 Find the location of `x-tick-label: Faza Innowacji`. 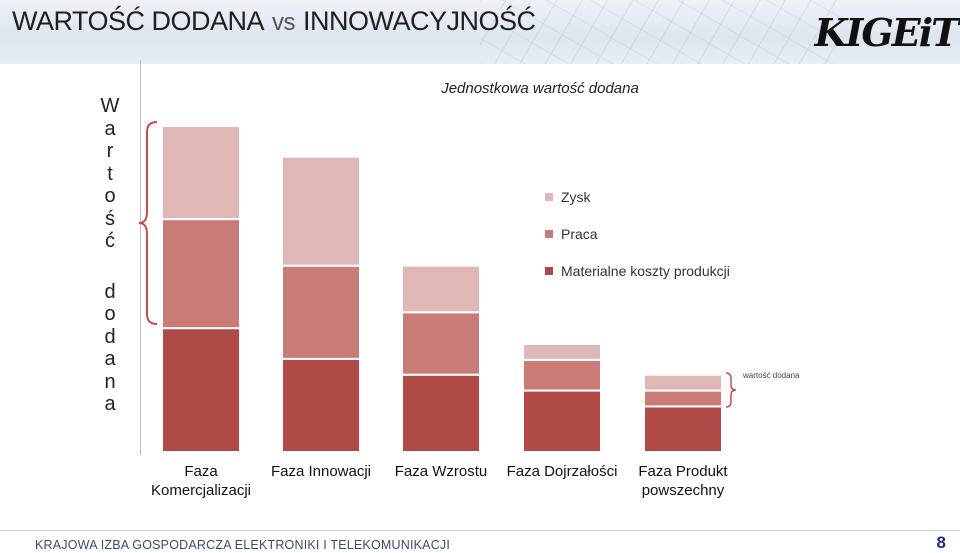

x-tick-label: Faza Innowacji is located at coordinates (321, 471).